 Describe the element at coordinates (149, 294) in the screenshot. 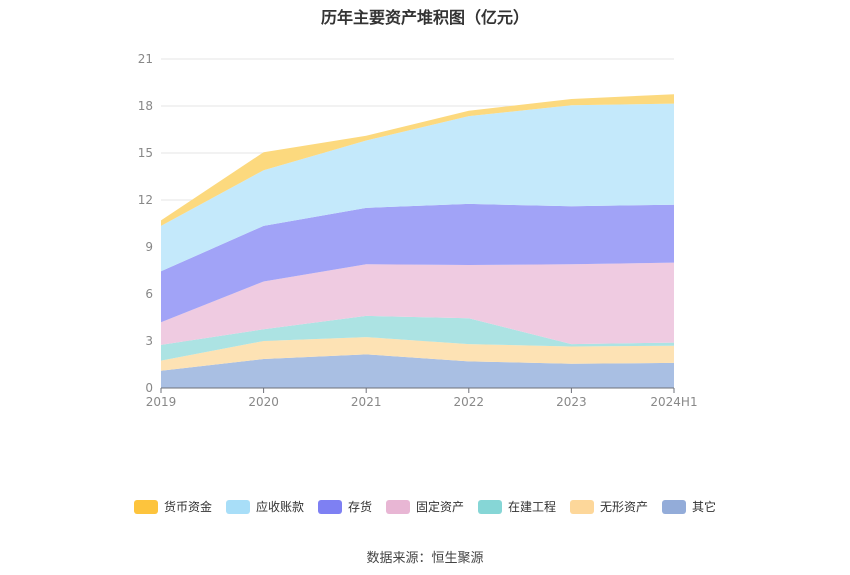

I see `y-tick-label: 6` at that location.